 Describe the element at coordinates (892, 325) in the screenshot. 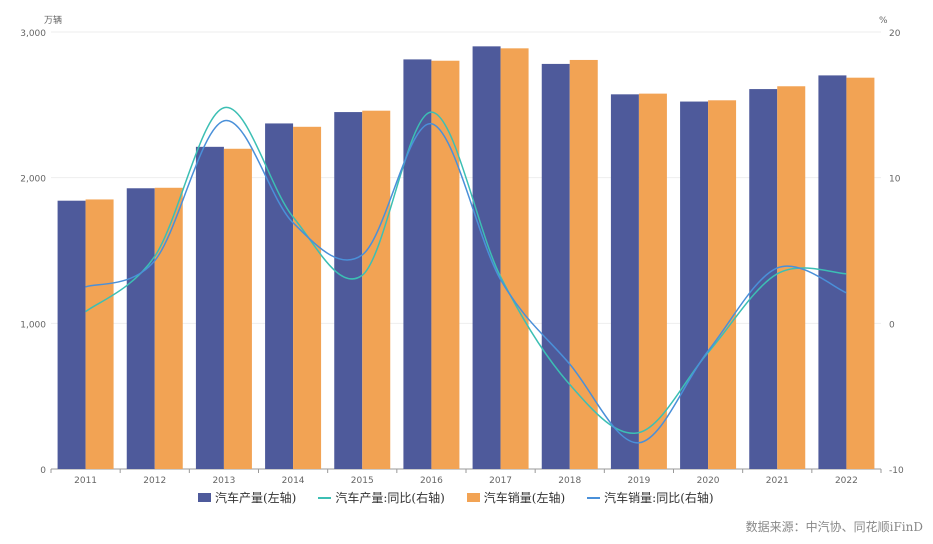

I see `right-tick-label: 0` at that location.